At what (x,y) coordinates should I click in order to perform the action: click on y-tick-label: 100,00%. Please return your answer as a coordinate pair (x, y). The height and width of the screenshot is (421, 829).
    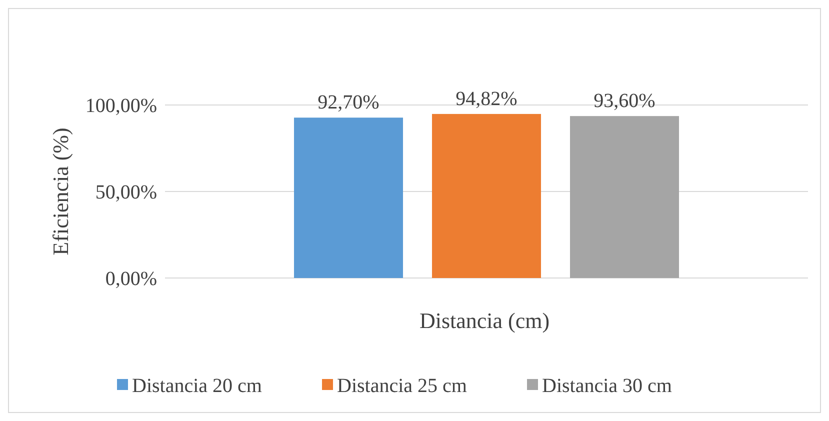
    Looking at the image, I should click on (121, 106).